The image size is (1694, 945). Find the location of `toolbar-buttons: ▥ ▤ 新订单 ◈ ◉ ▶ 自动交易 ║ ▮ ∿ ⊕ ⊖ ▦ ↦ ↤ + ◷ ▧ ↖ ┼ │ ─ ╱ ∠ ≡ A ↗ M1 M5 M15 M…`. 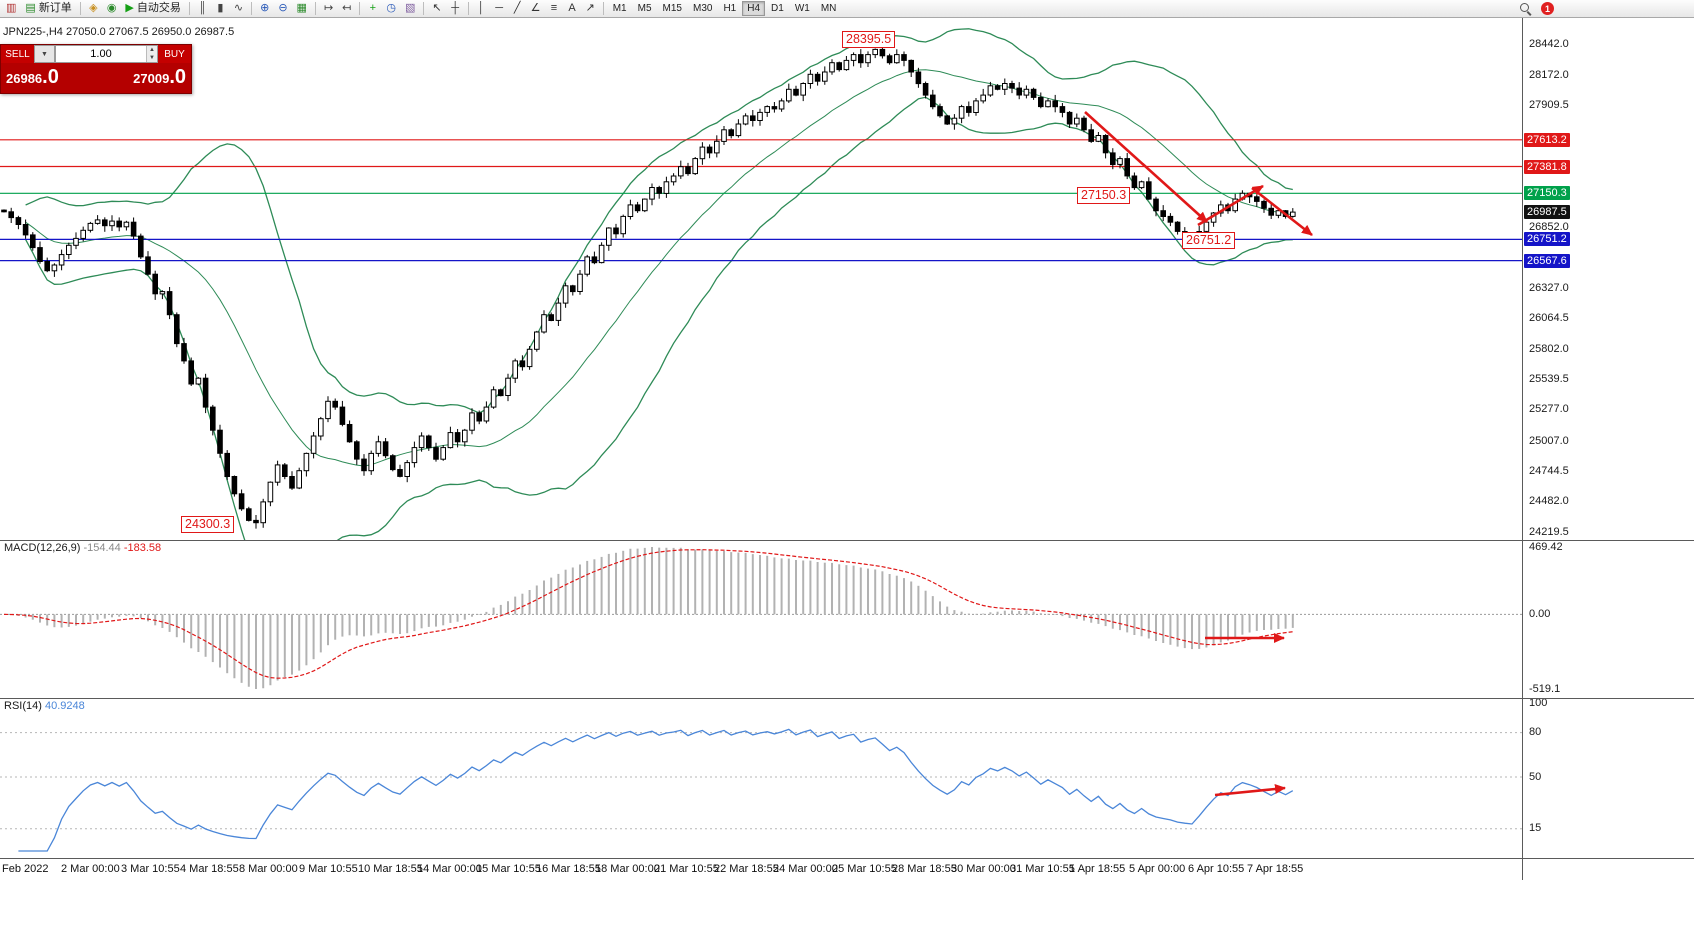

toolbar-buttons: ▥ ▤ 新订单 ◈ ◉ ▶ 自动交易 ║ ▮ ∿ ⊕ ⊖ ▦ ↦ ↤ + ◷ ▧ ↖ ┼ │ ─ ╱ ∠ ≡ A ↗ M1 M5 M15 M… is located at coordinates (421, 8).